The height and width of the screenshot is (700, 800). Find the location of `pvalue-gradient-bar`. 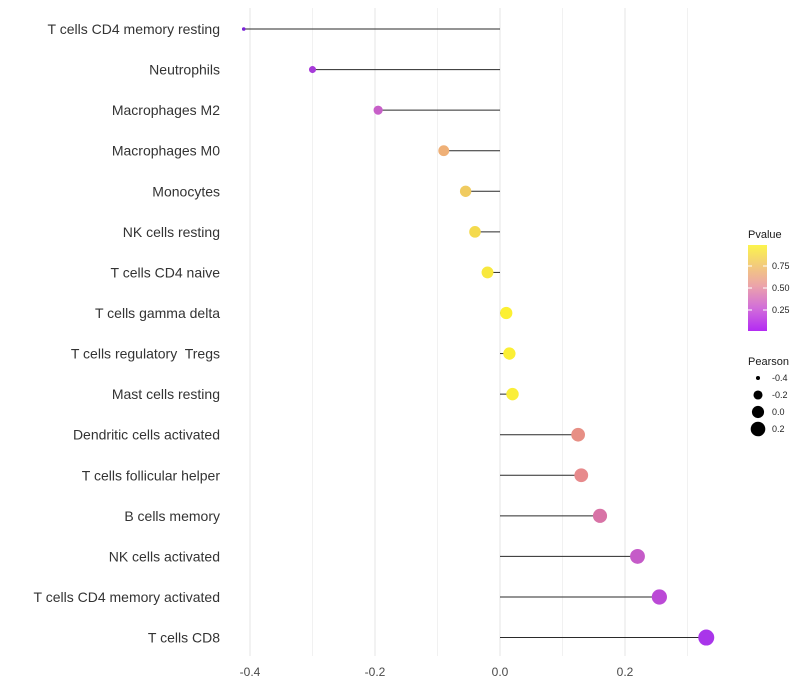

pvalue-gradient-bar is located at coordinates (757, 288).